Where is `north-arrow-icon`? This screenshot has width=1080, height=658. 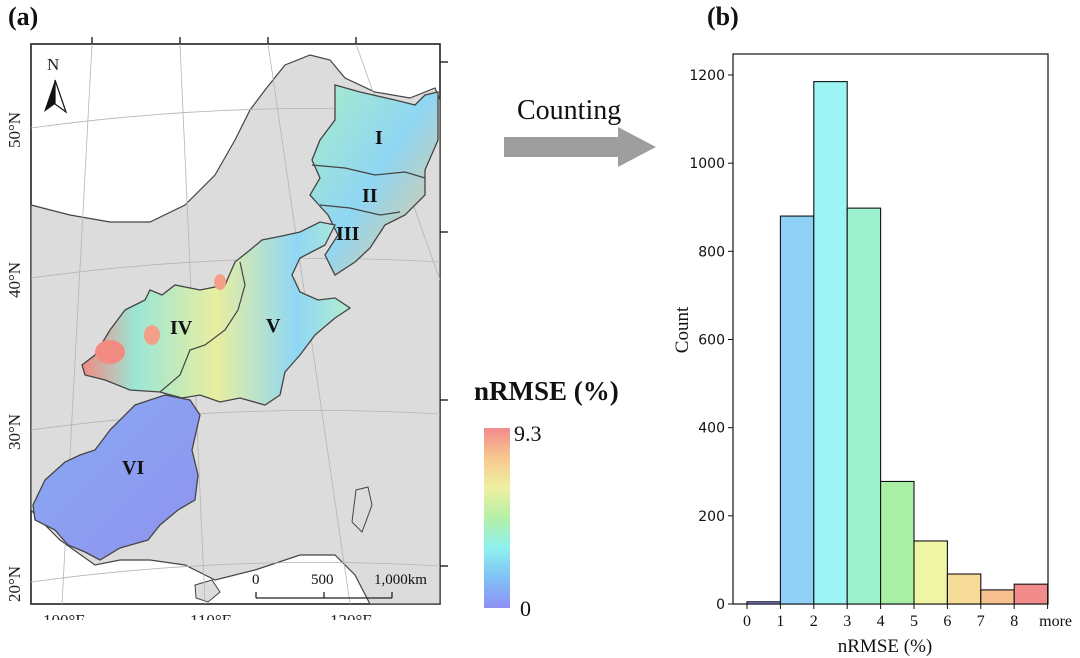
north-arrow-icon is located at coordinates (56, 96).